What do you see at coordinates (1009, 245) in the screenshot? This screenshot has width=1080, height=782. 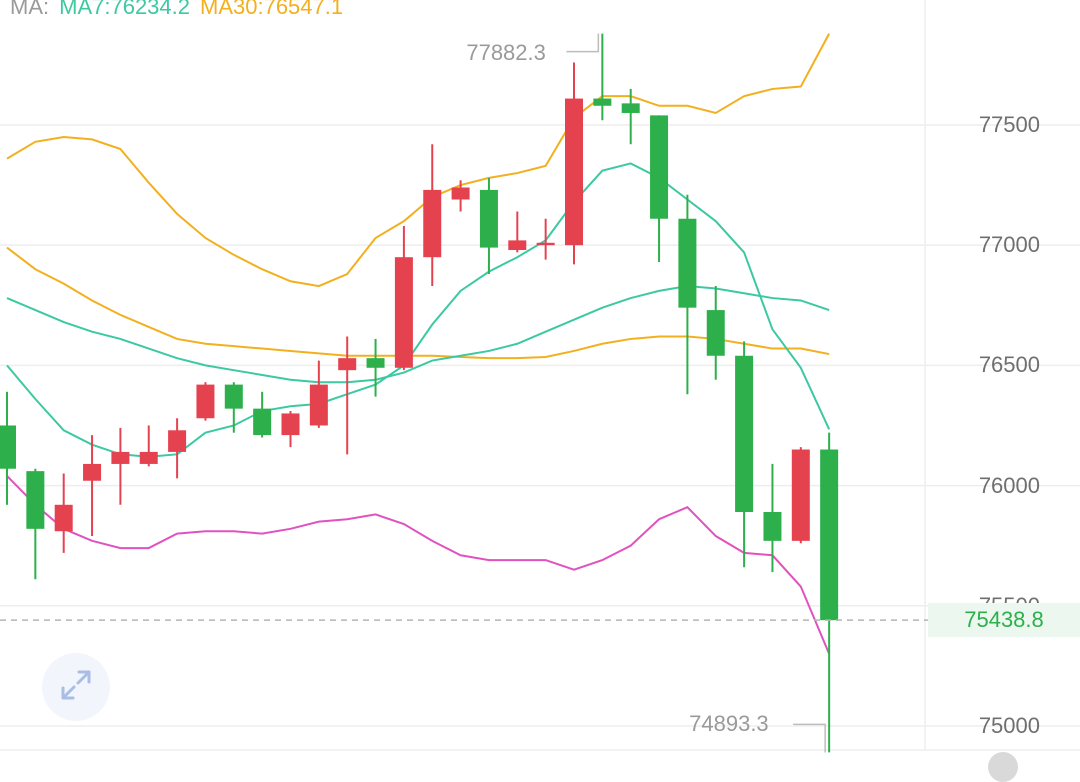 I see `y-tick-label: 77000` at bounding box center [1009, 245].